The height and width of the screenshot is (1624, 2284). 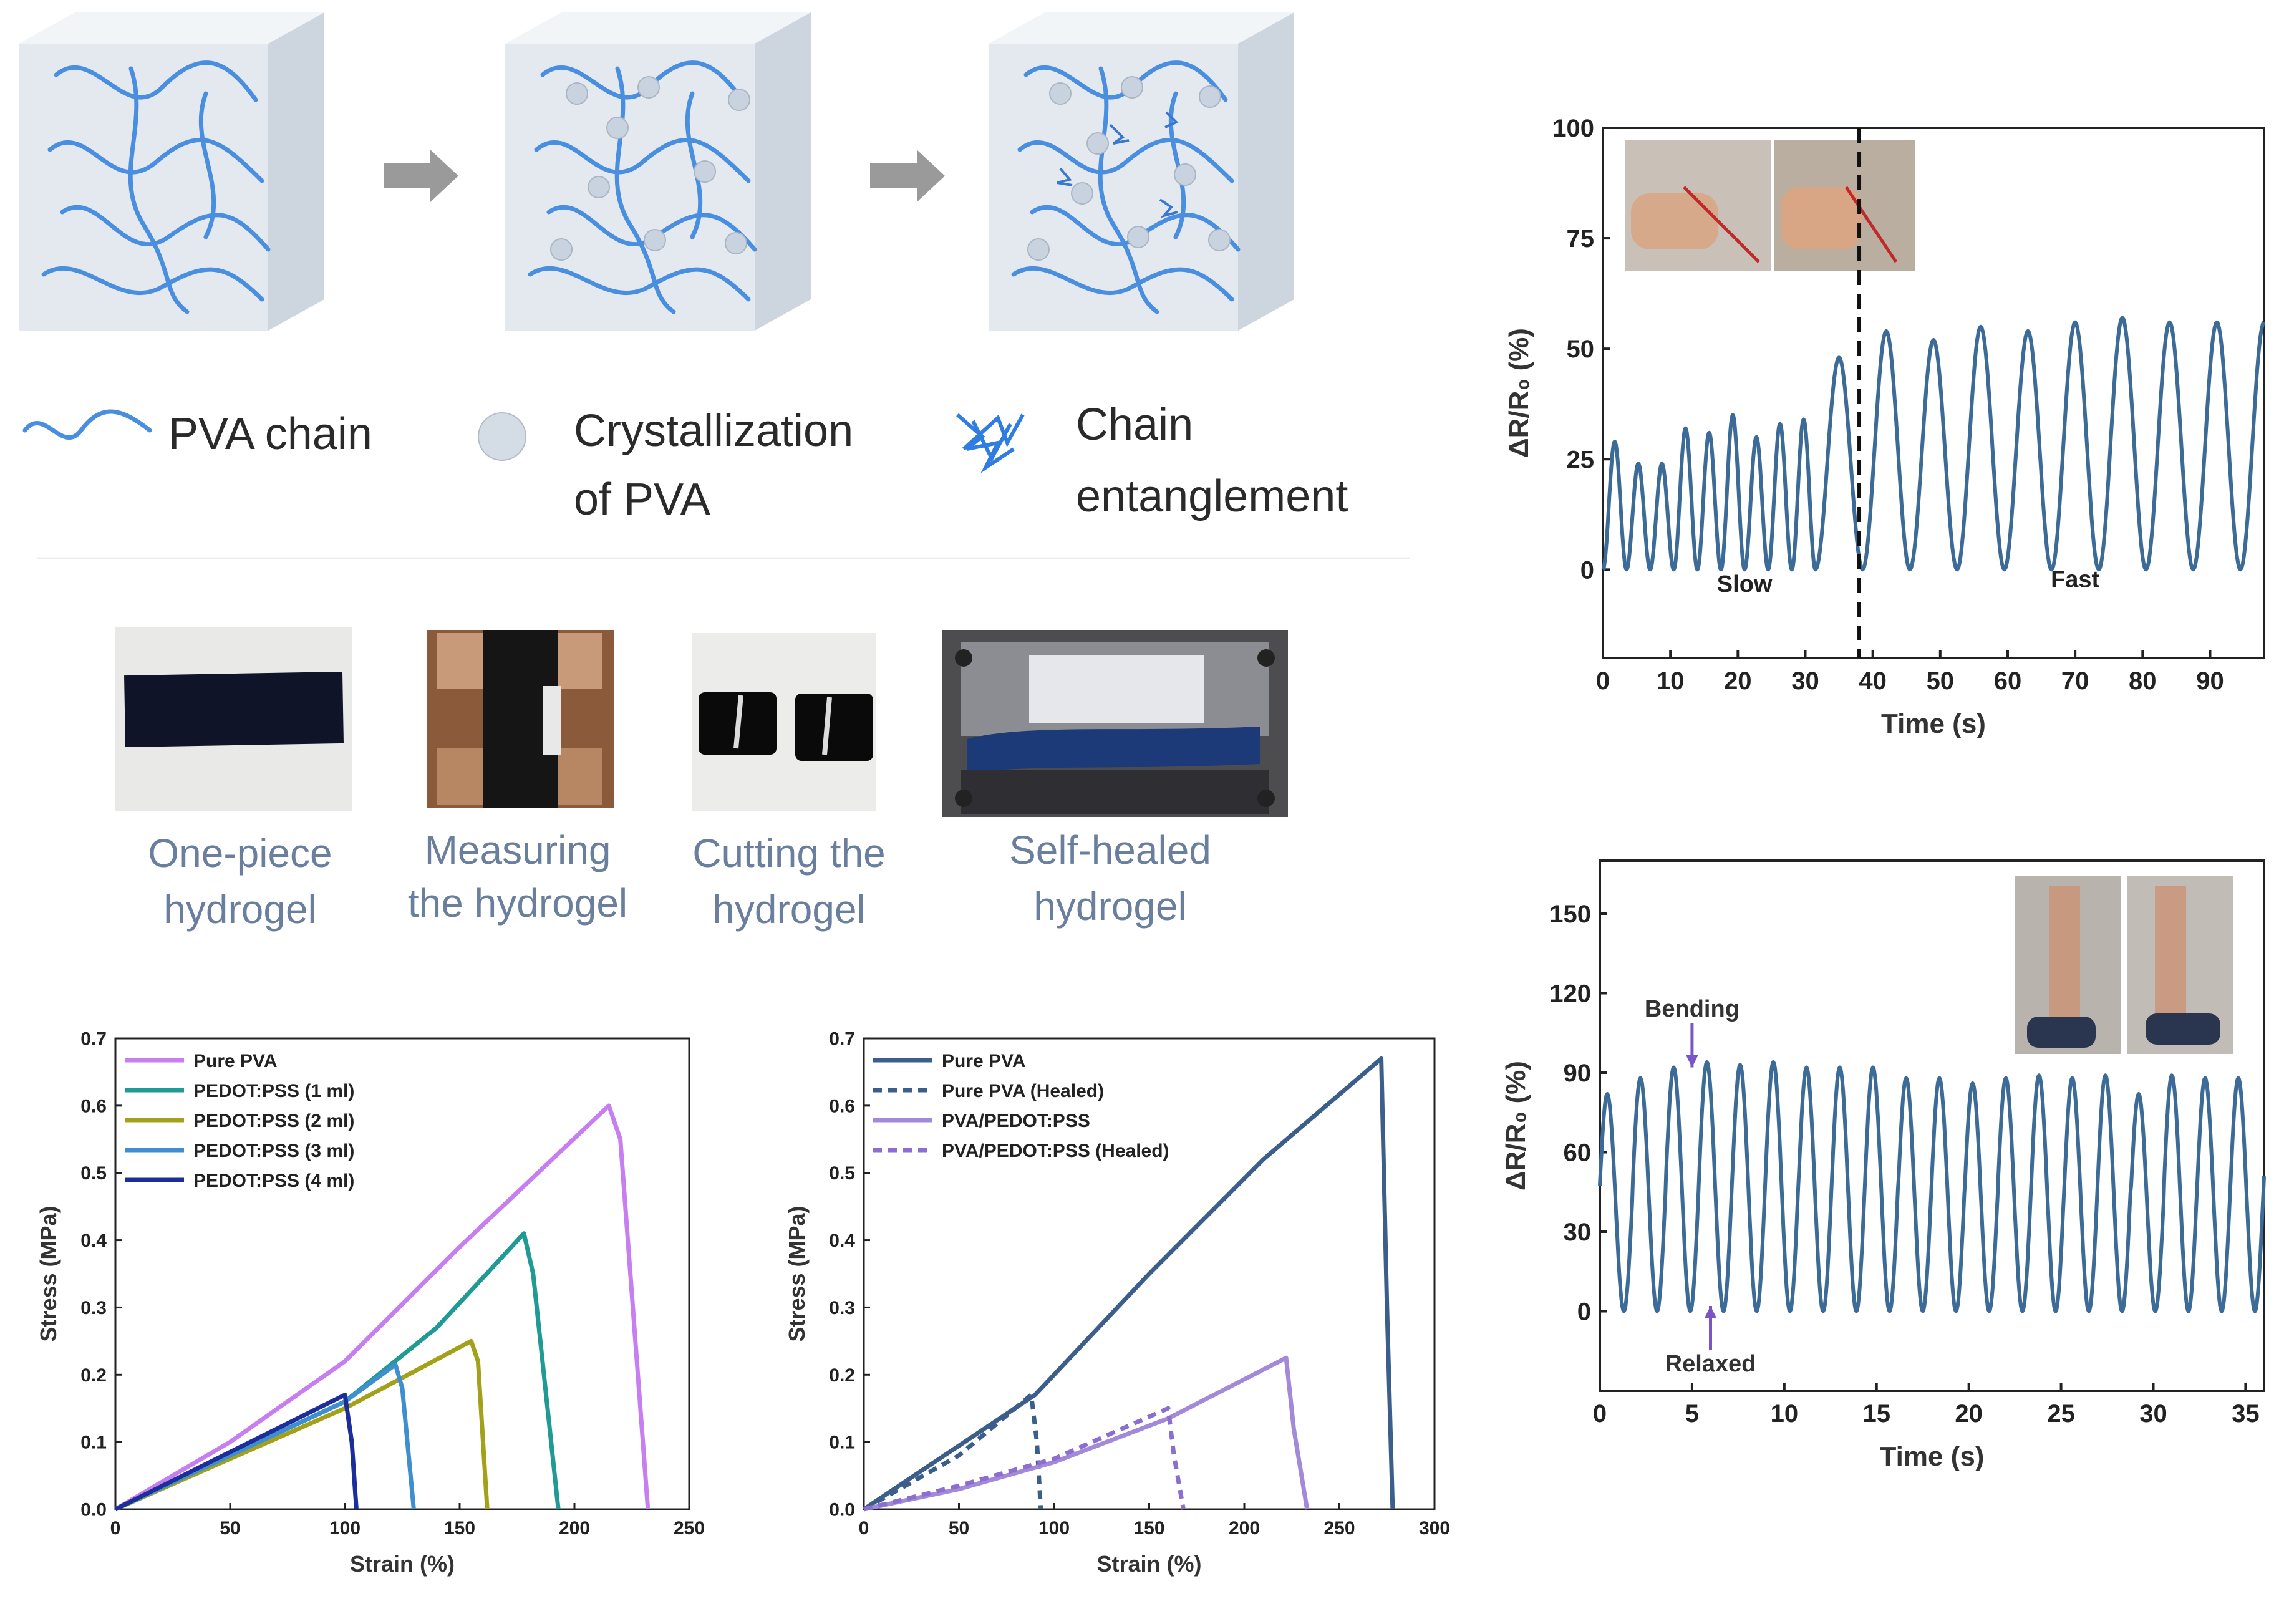 What do you see at coordinates (520, 719) in the screenshot?
I see `photo-measuring` at bounding box center [520, 719].